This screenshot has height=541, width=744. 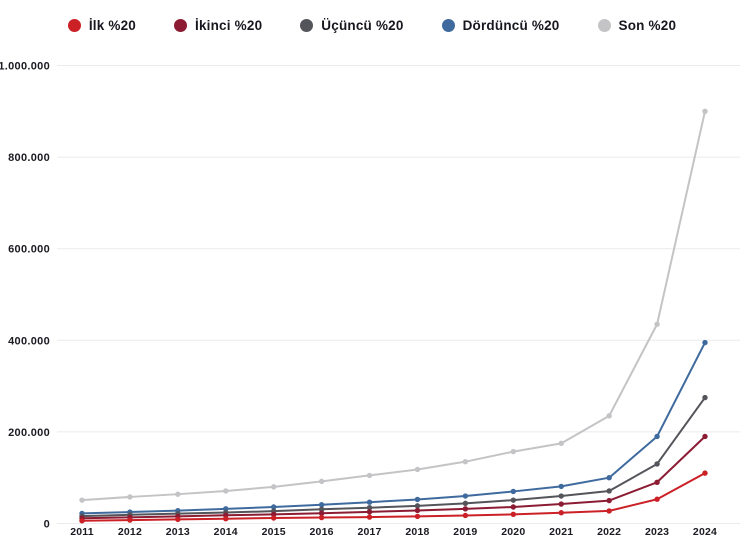 I want to click on x-axis-tick-label: 2017, so click(x=369, y=532).